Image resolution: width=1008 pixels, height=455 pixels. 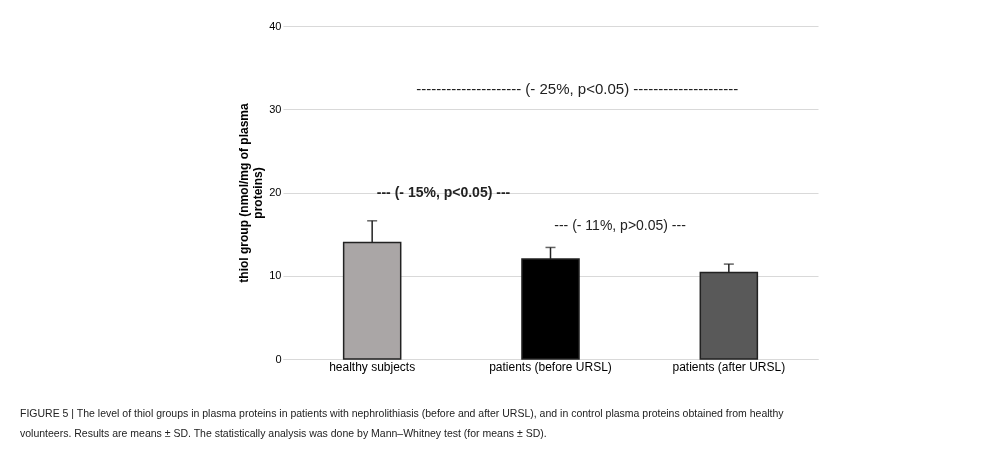 I want to click on annotation: --- (- 11%, p>0.05) ---, so click(x=620, y=224).